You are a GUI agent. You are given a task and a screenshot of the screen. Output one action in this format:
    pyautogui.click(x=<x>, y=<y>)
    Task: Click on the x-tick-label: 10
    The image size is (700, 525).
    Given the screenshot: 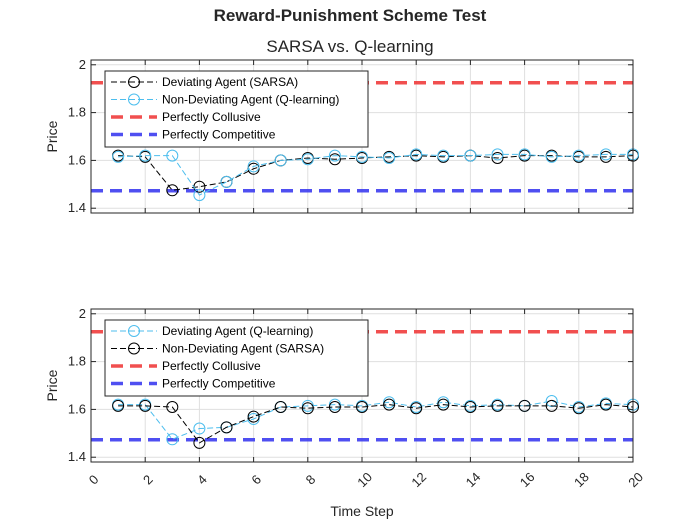 What is the action you would take?
    pyautogui.click(x=364, y=479)
    